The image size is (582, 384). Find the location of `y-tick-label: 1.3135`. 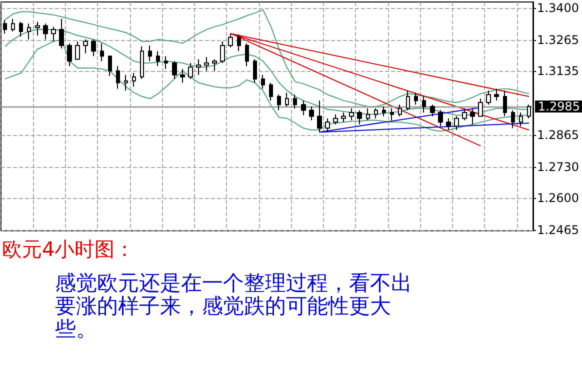

y-tick-label: 1.3135 is located at coordinates (558, 71).